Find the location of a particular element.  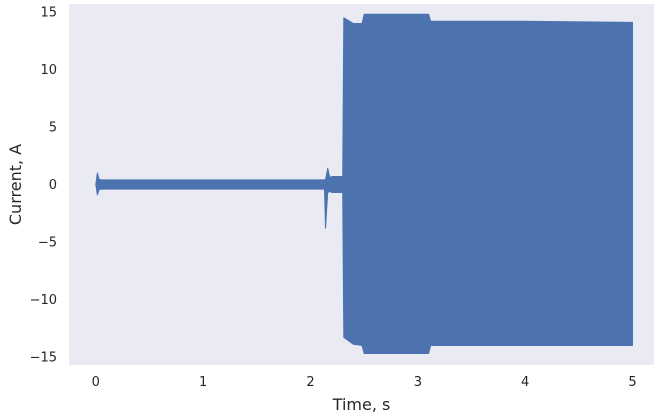

x-tick-label: 0 is located at coordinates (96, 382).